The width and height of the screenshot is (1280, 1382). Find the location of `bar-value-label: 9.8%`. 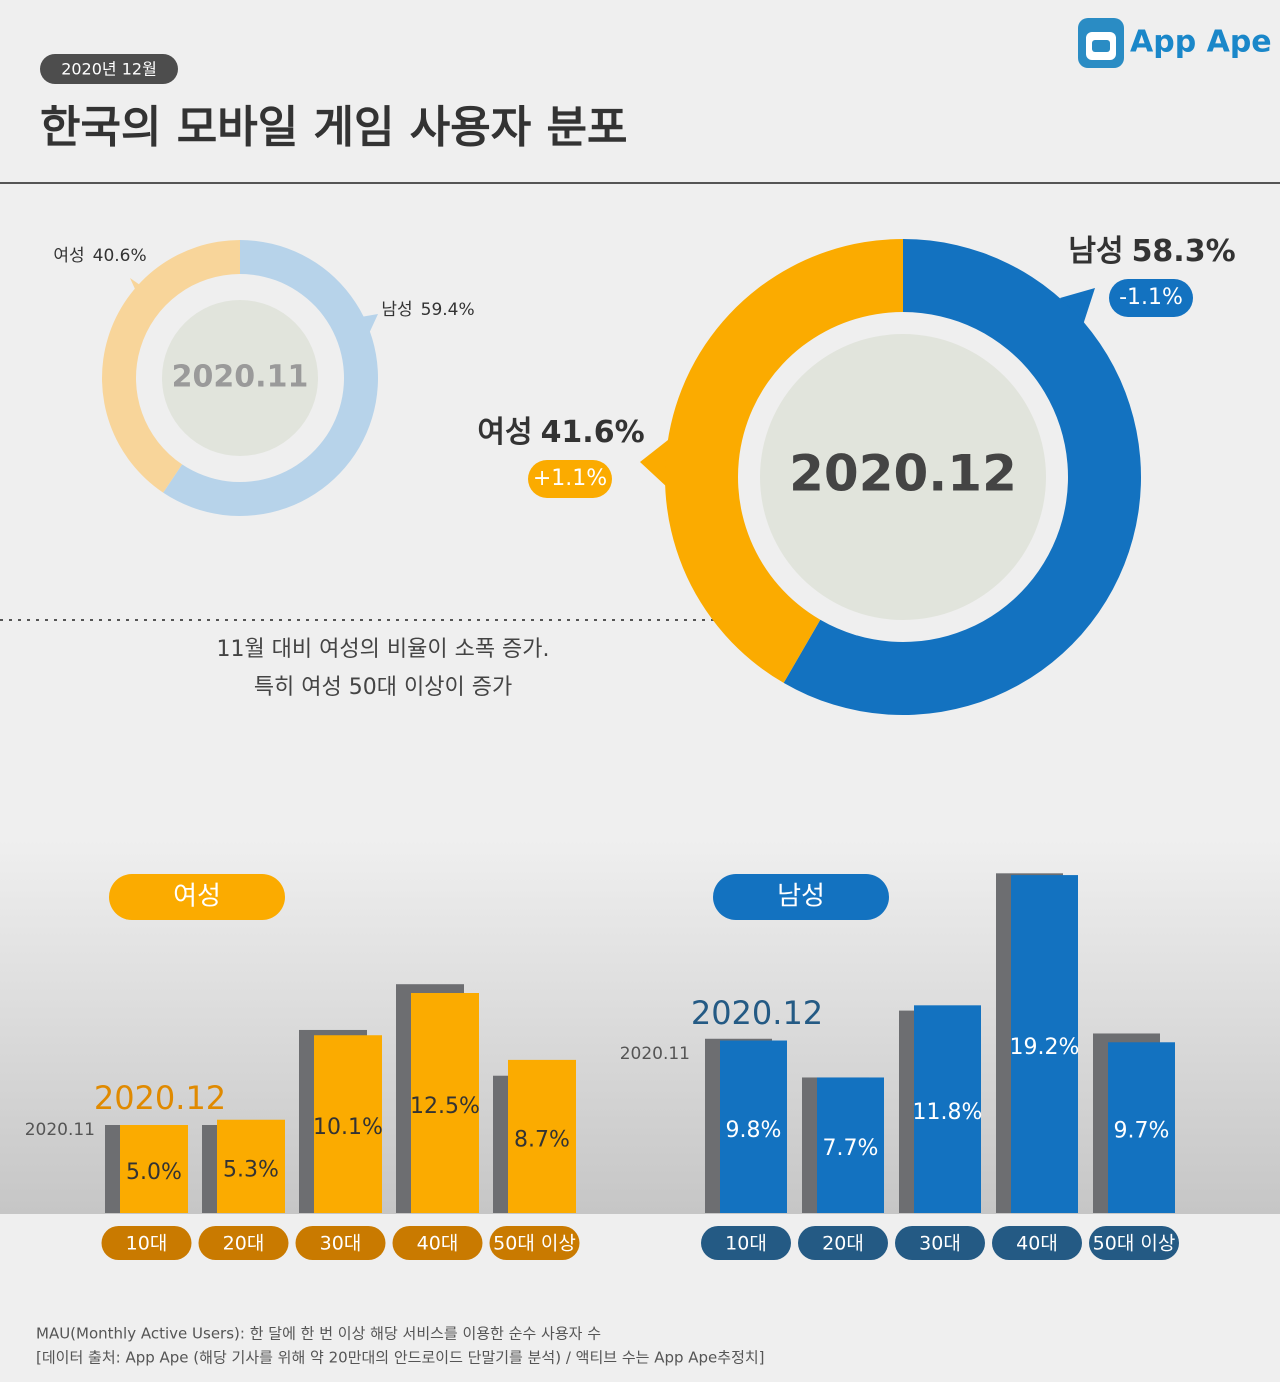

bar-value-label: 9.8% is located at coordinates (754, 1130).